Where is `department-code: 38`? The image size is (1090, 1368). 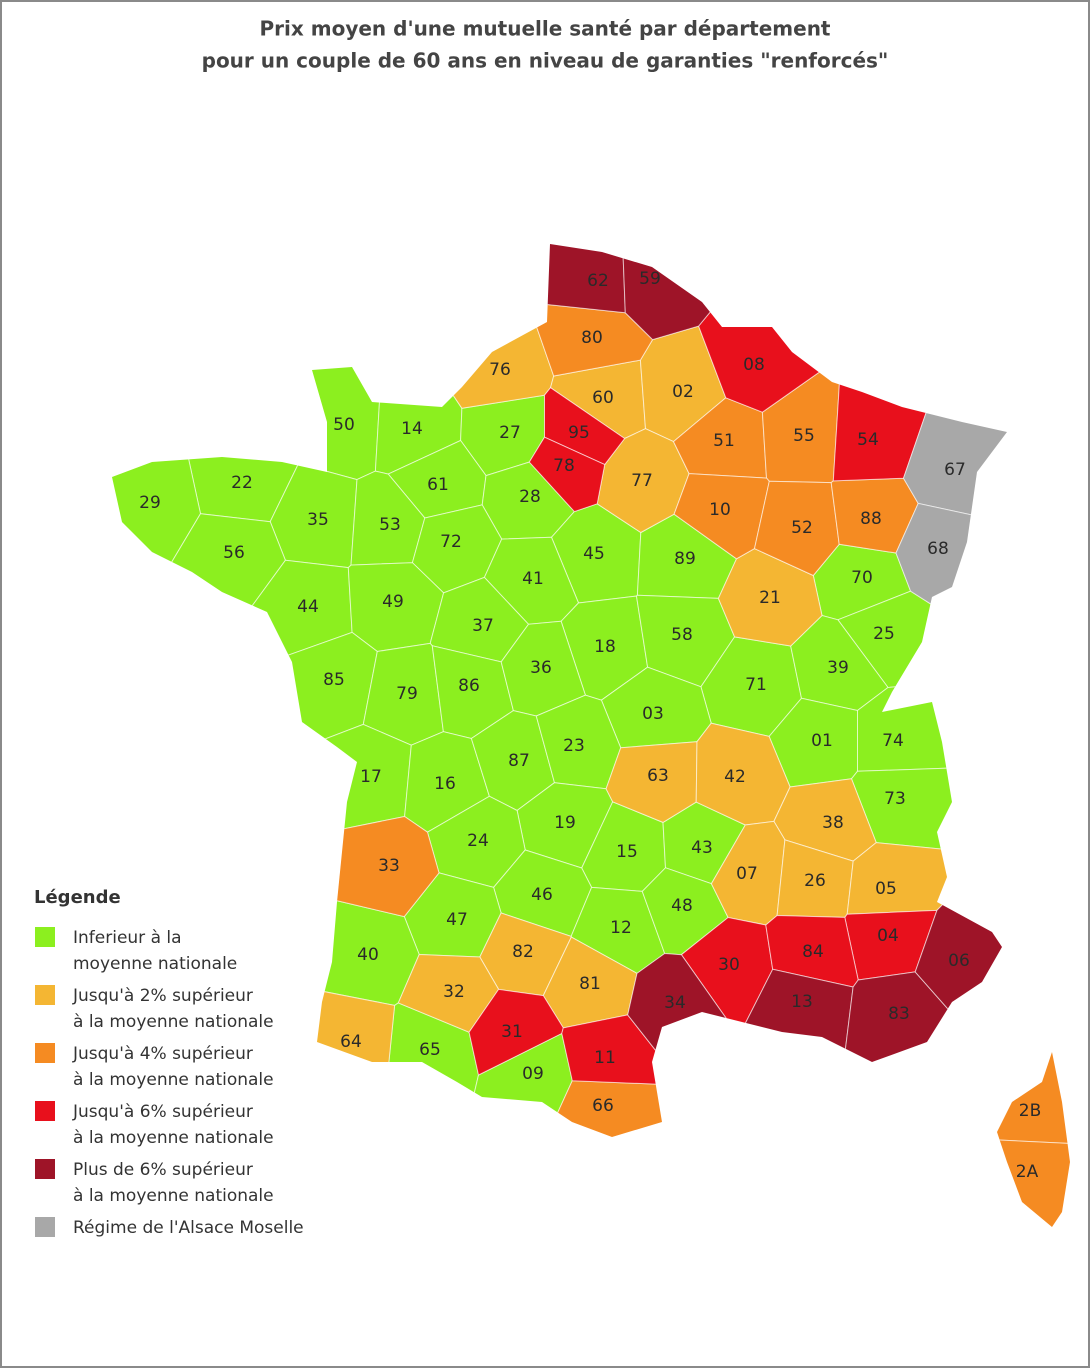 department-code: 38 is located at coordinates (833, 823).